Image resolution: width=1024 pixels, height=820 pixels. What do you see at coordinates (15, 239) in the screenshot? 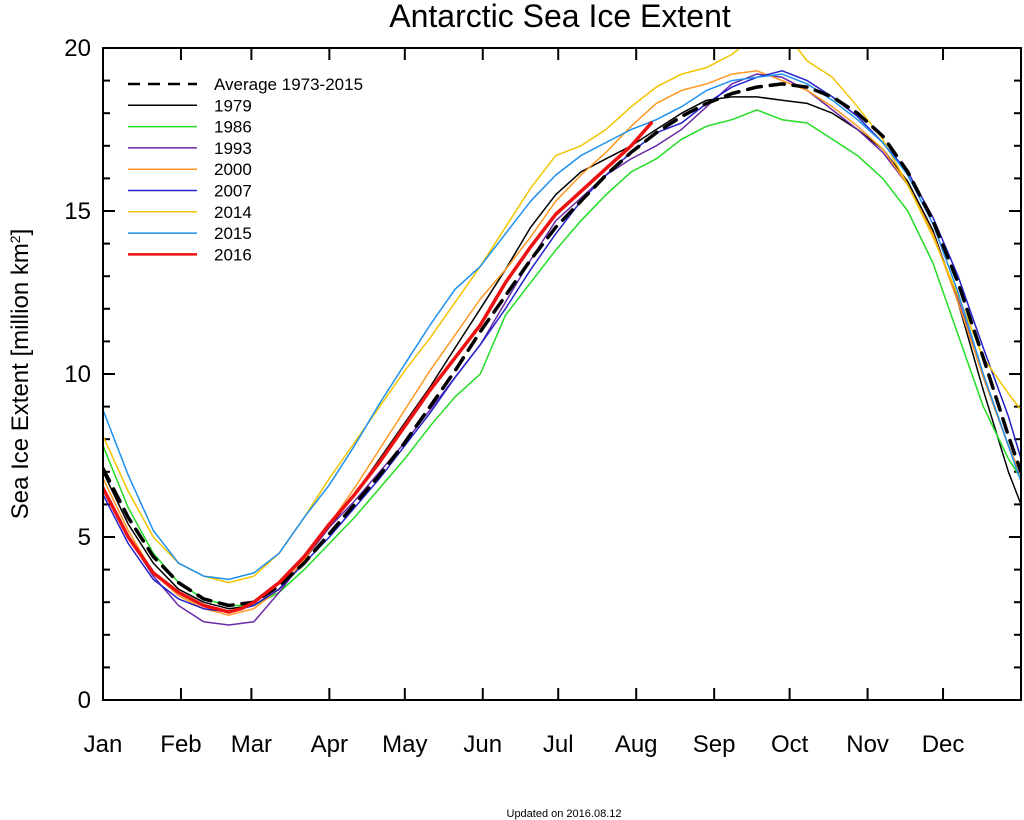
I see `y-axis-label-superscript: 2` at bounding box center [15, 239].